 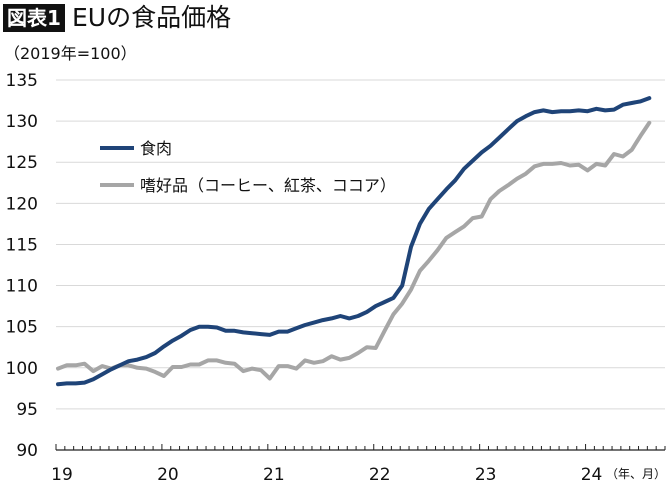 What do you see at coordinates (636, 474) in the screenshot?
I see `x-axis-unit-label: （年、月）` at bounding box center [636, 474].